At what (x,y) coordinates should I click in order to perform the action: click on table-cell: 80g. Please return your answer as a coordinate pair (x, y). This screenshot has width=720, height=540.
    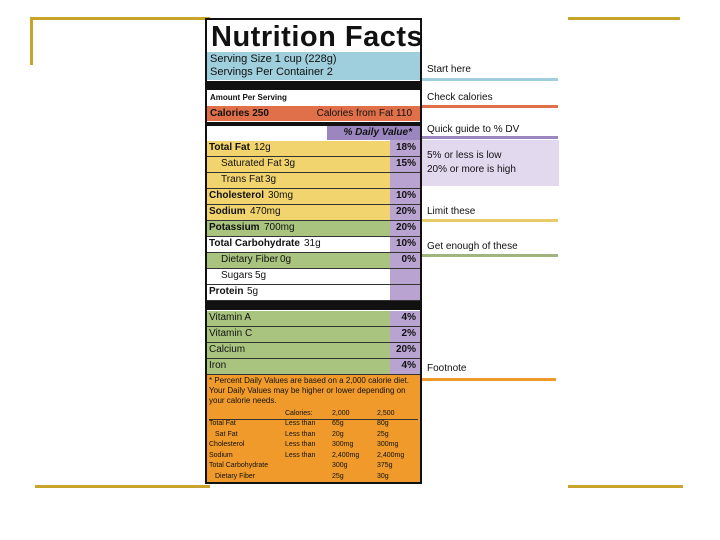
    Looking at the image, I should click on (383, 423).